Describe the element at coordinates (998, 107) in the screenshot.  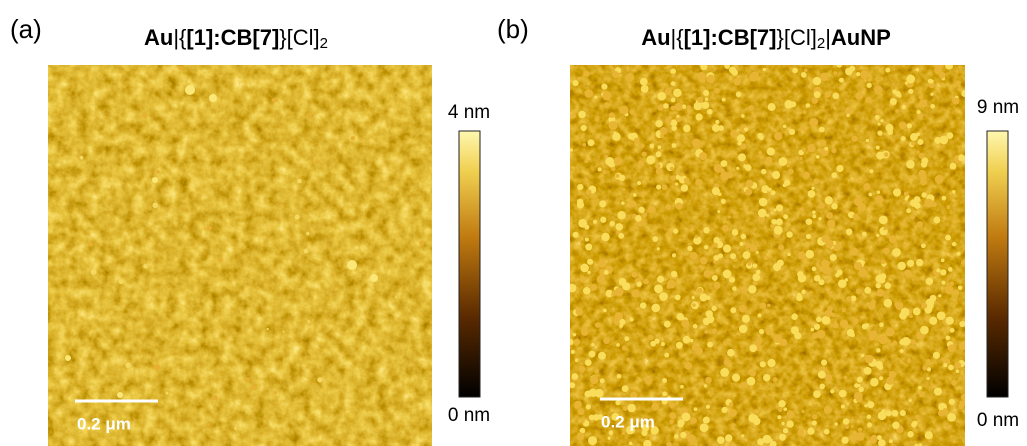
I see `colorbar-max: 9 nm` at that location.